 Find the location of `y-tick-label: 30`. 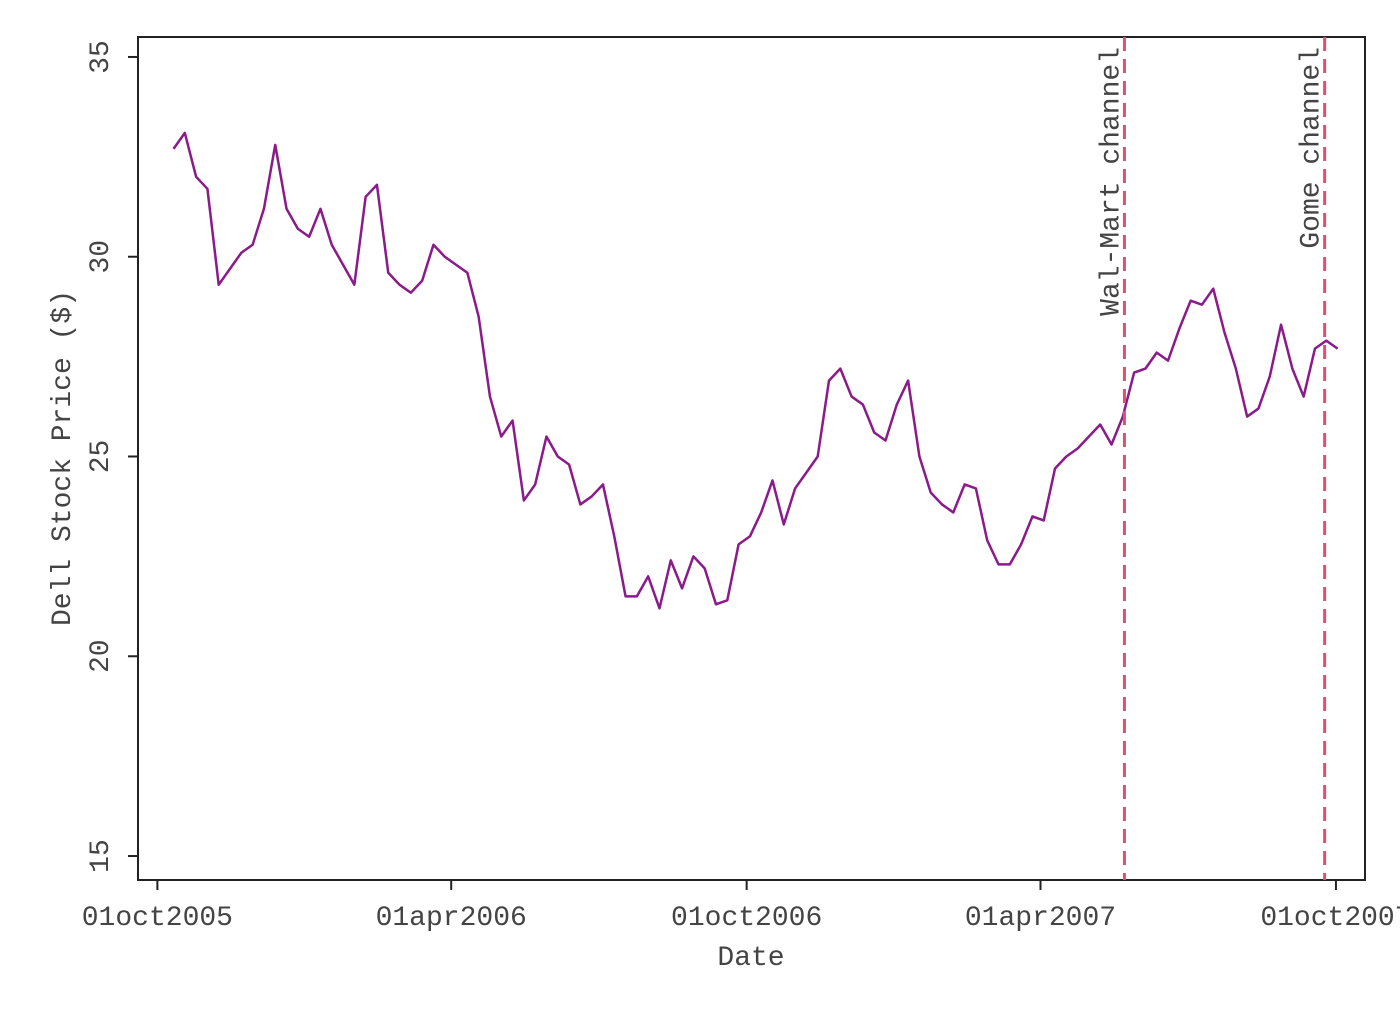

y-tick-label: 30 is located at coordinates (101, 257).